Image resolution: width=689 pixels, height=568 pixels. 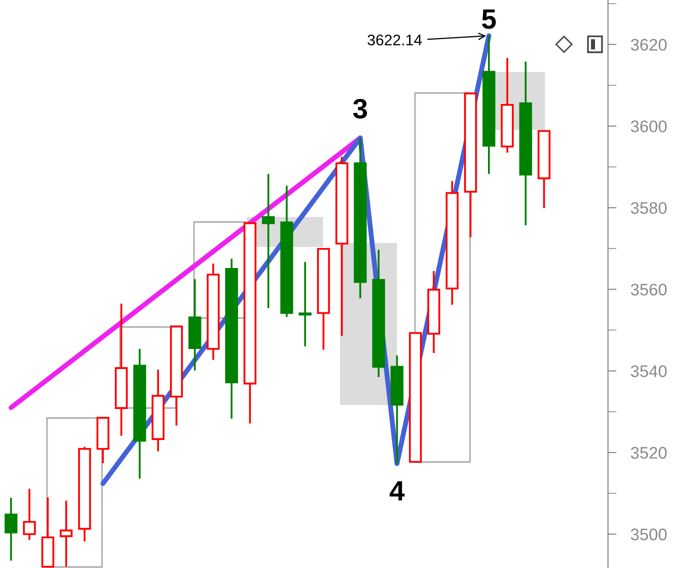 I want to click on annotation: 4, so click(x=397, y=490).